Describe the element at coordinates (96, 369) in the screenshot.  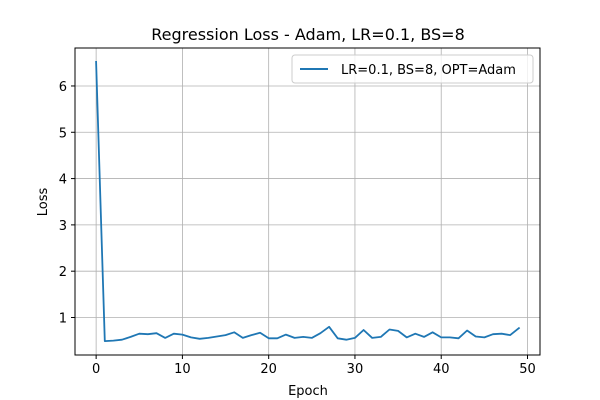
I see `x-tick-label: 0` at that location.